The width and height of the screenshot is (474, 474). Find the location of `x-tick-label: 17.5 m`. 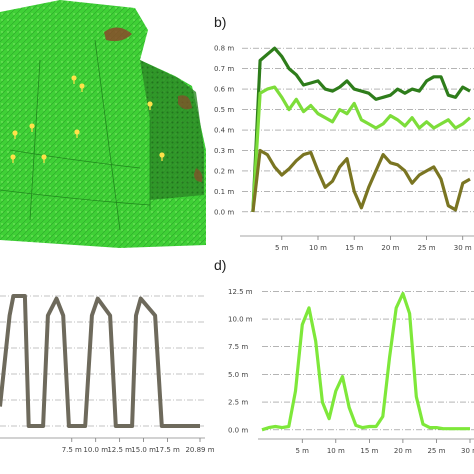

x-tick-label: 17.5 m is located at coordinates (167, 450).